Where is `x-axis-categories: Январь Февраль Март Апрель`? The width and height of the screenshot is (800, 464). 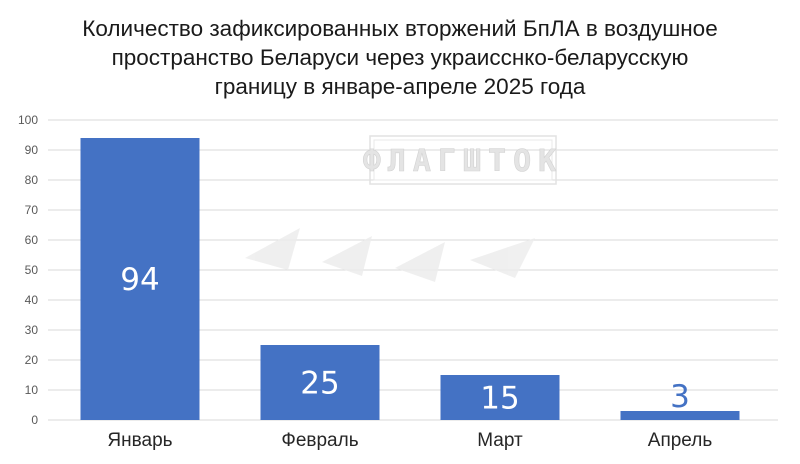 x-axis-categories: Январь Февраль Март Апрель is located at coordinates (409, 440).